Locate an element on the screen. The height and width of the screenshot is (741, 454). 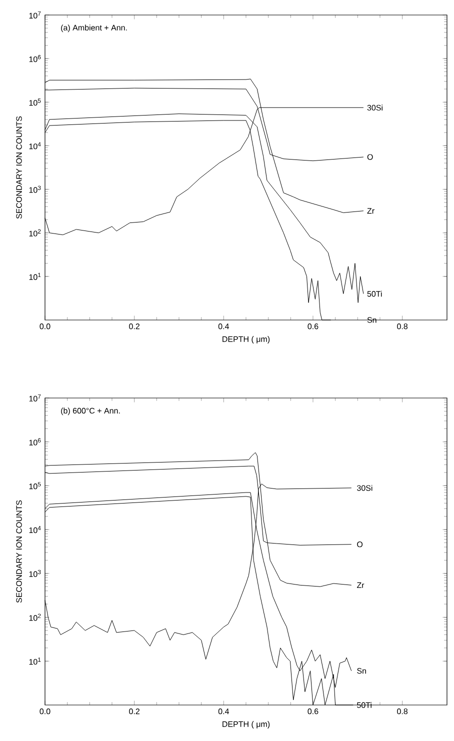
series-label: Sn is located at coordinates (361, 671).